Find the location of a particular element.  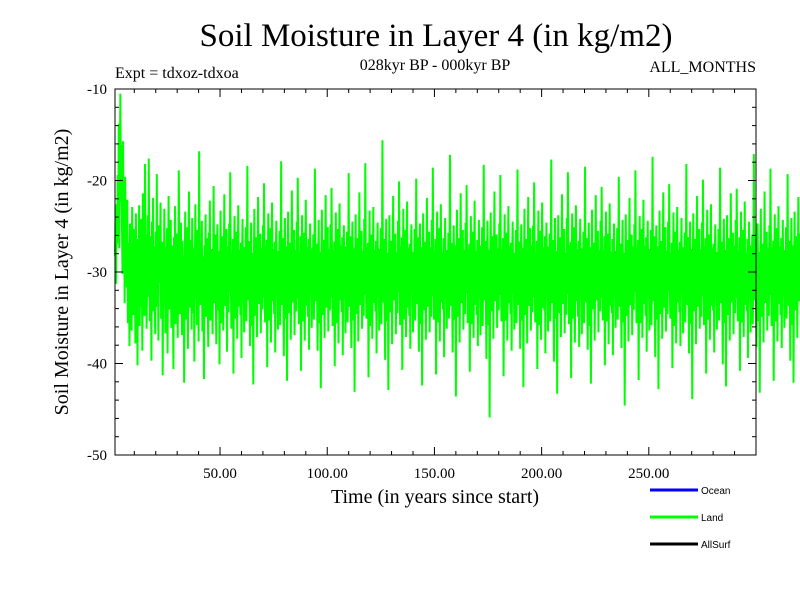

legend-label-ocean: Ocean is located at coordinates (715, 491).